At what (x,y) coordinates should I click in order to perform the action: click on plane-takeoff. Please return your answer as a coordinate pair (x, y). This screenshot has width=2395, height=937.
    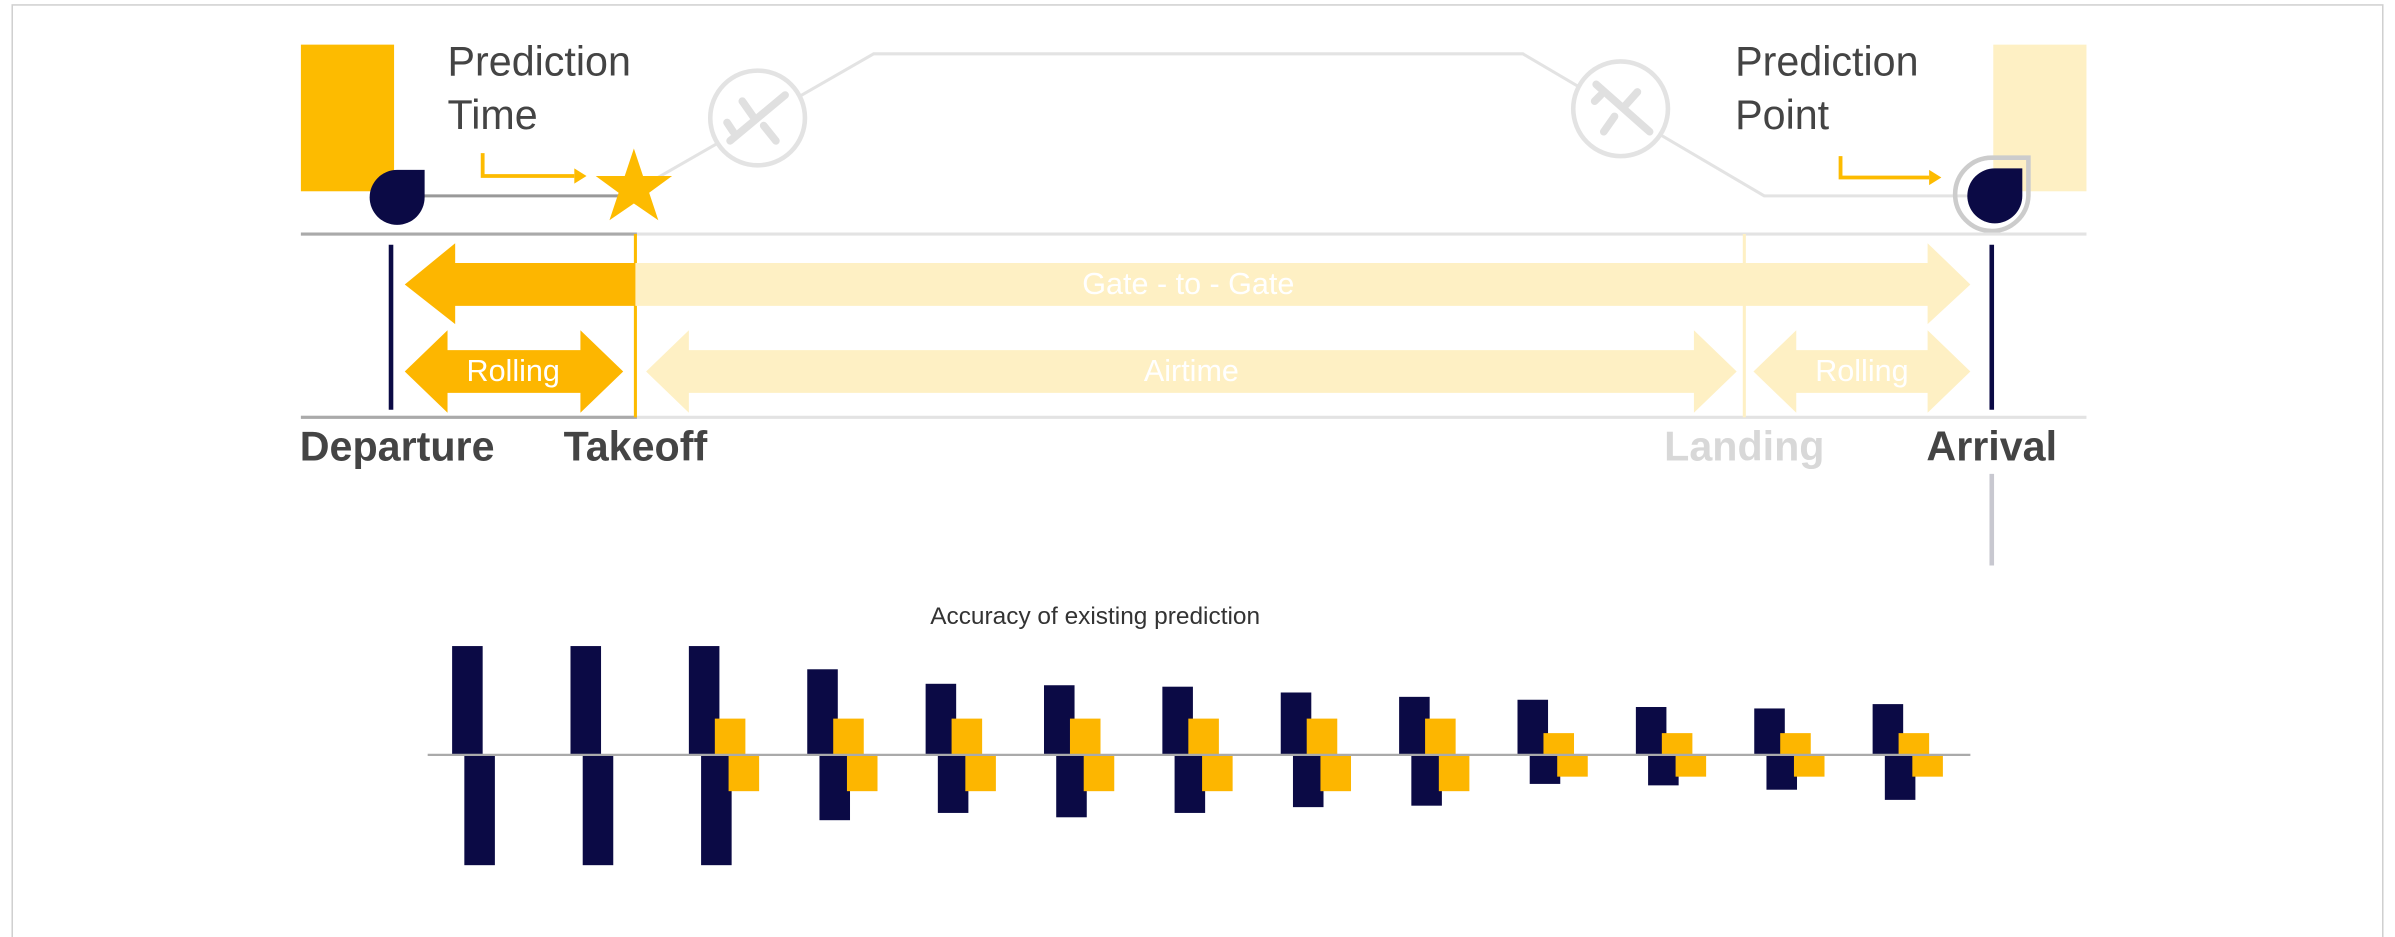
    Looking at the image, I should click on (757, 118).